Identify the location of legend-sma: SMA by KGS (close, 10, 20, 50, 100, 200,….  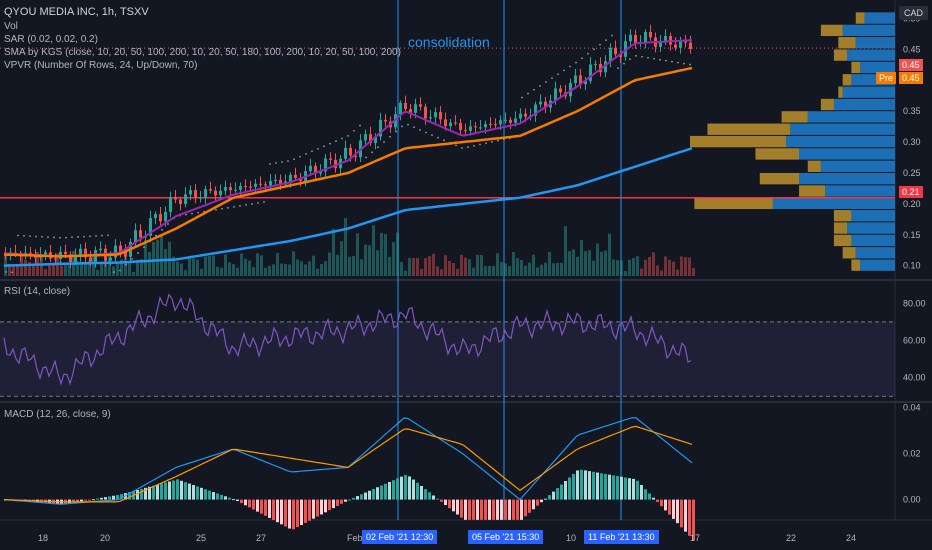
(202, 52).